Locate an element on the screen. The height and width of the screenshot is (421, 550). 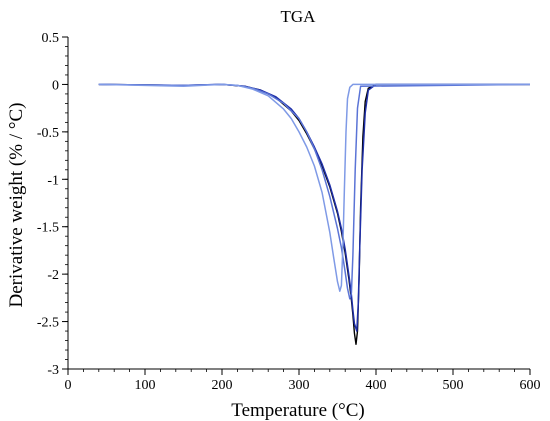
y-tick-label: -0.5 is located at coordinates (48, 133).